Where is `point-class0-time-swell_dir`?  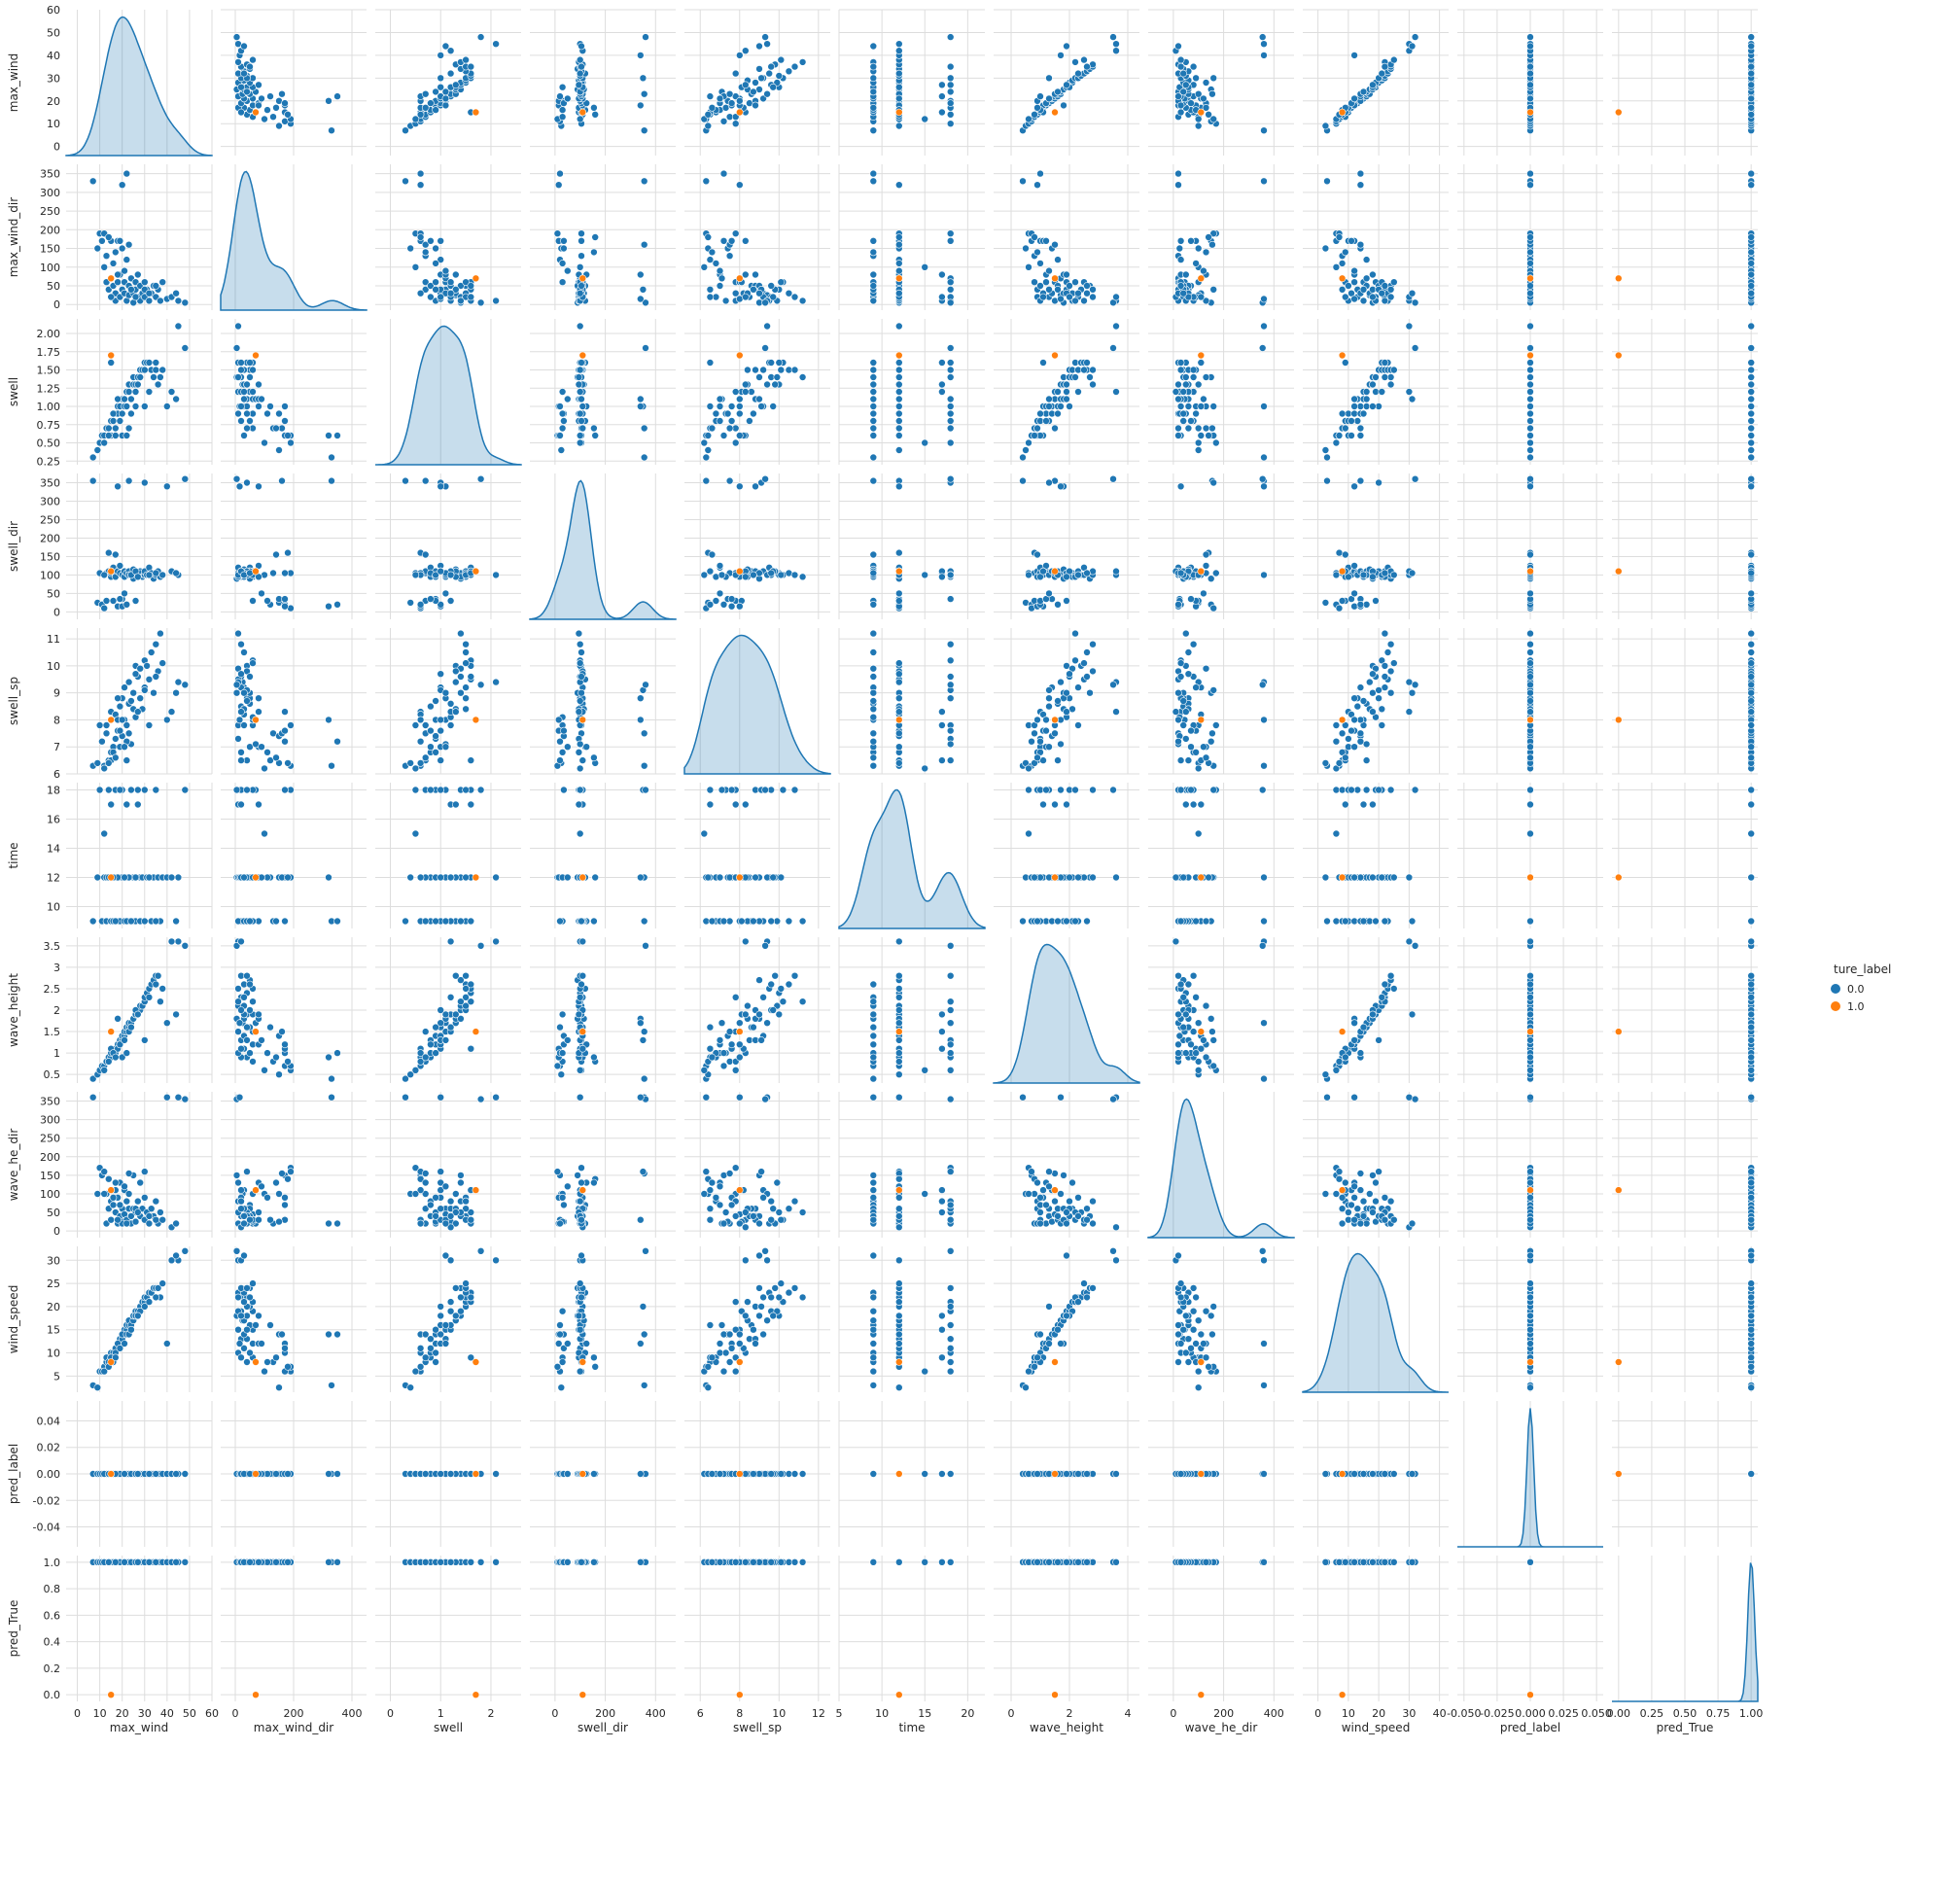 point-class0-time-swell_dir is located at coordinates (567, 877).